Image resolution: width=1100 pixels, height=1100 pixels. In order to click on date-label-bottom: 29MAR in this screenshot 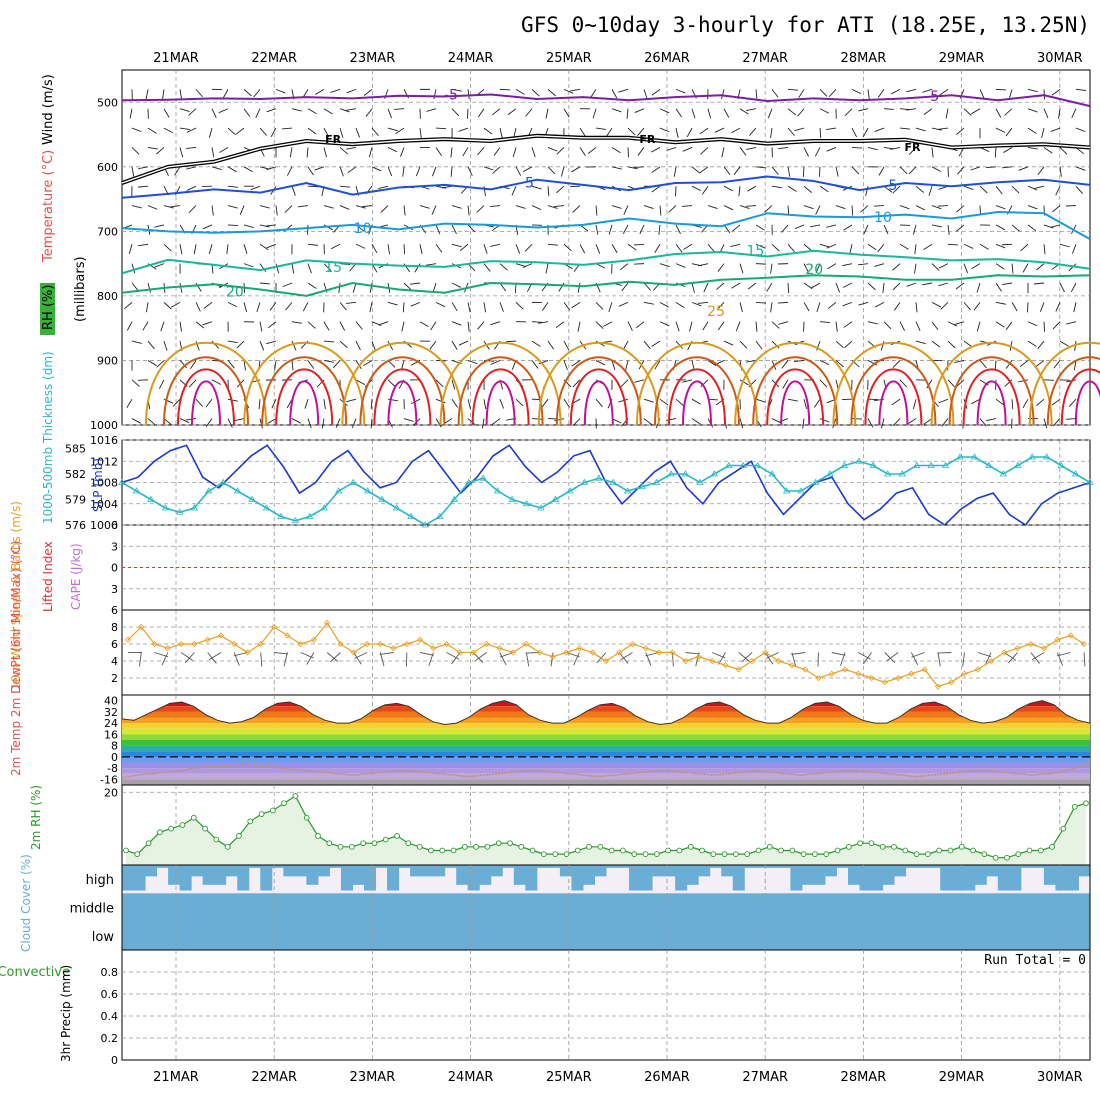, I will do `click(962, 1077)`.